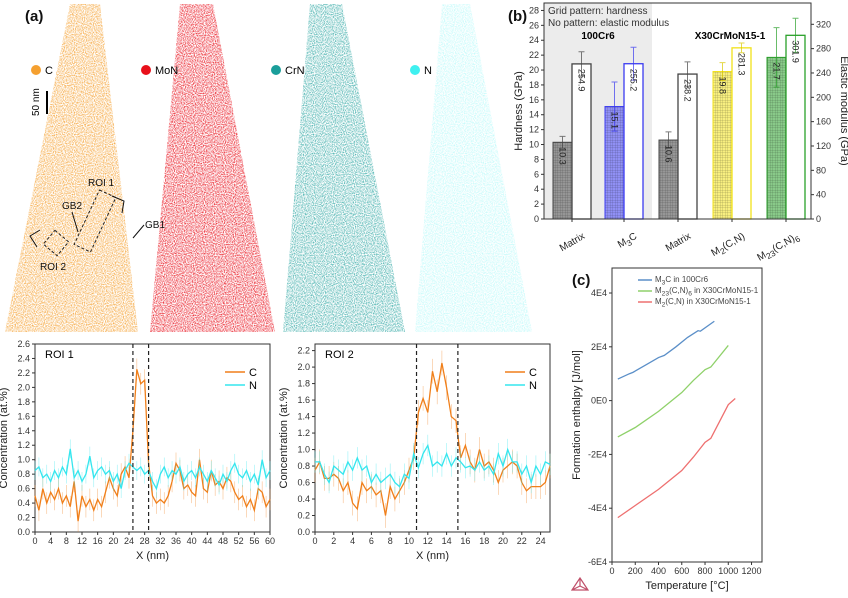 This screenshot has height=598, width=848. What do you see at coordinates (432, 556) in the screenshot?
I see `x-axis-label: X (nm)` at bounding box center [432, 556].